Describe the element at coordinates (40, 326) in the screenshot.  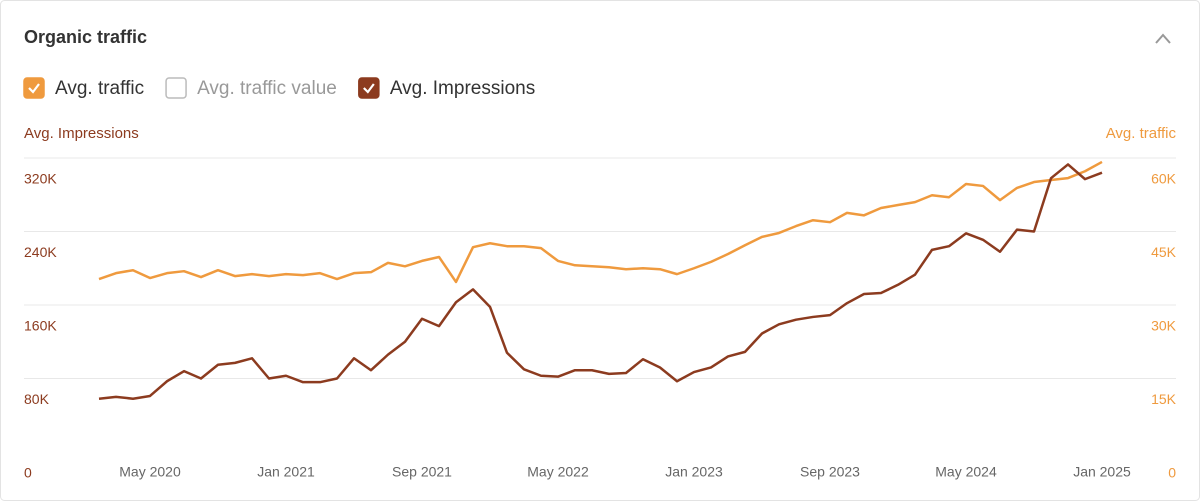
I see `y-tick-label: 160K` at that location.